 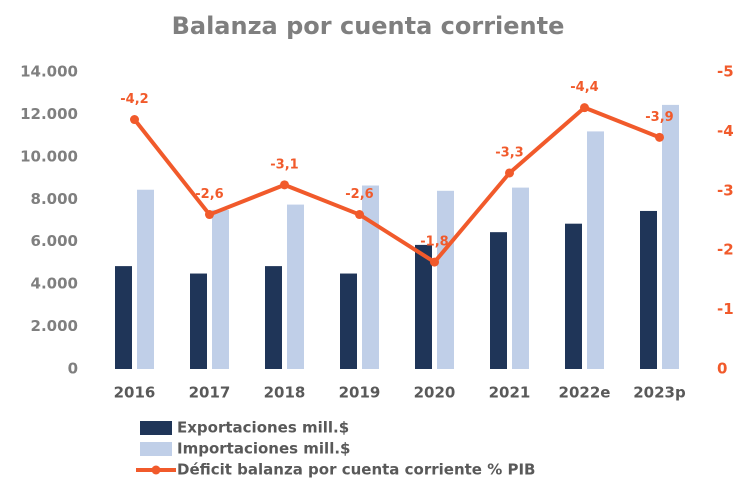 What do you see at coordinates (73, 369) in the screenshot?
I see `y-tick-label: 0` at bounding box center [73, 369].